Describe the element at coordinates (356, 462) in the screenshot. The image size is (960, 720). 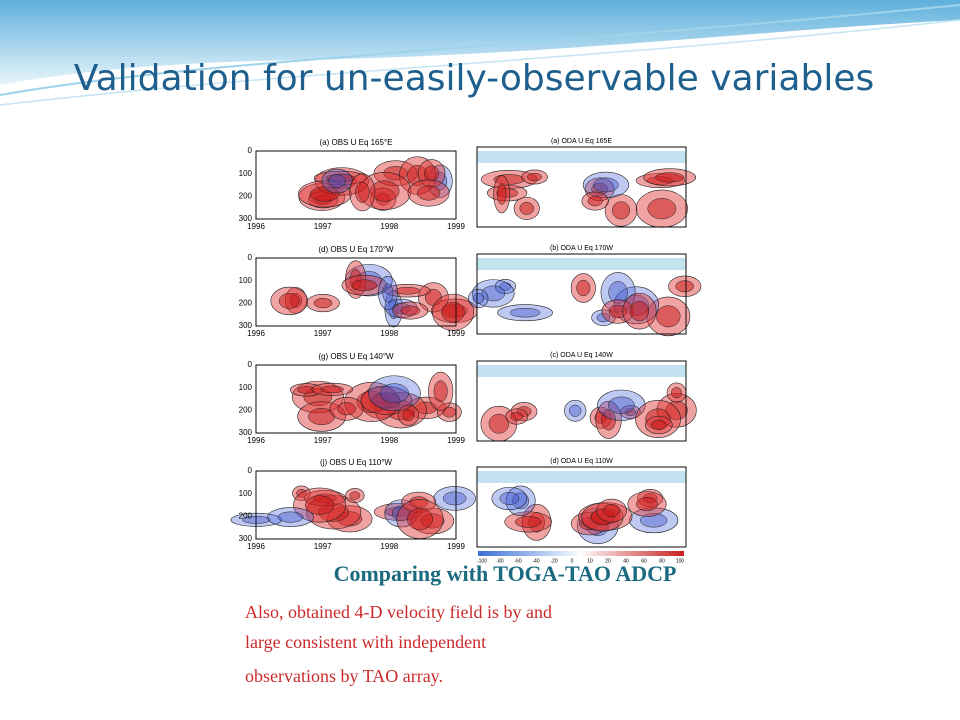
I see `left-panel-title: (j) OBS U Eq 110°W` at that location.